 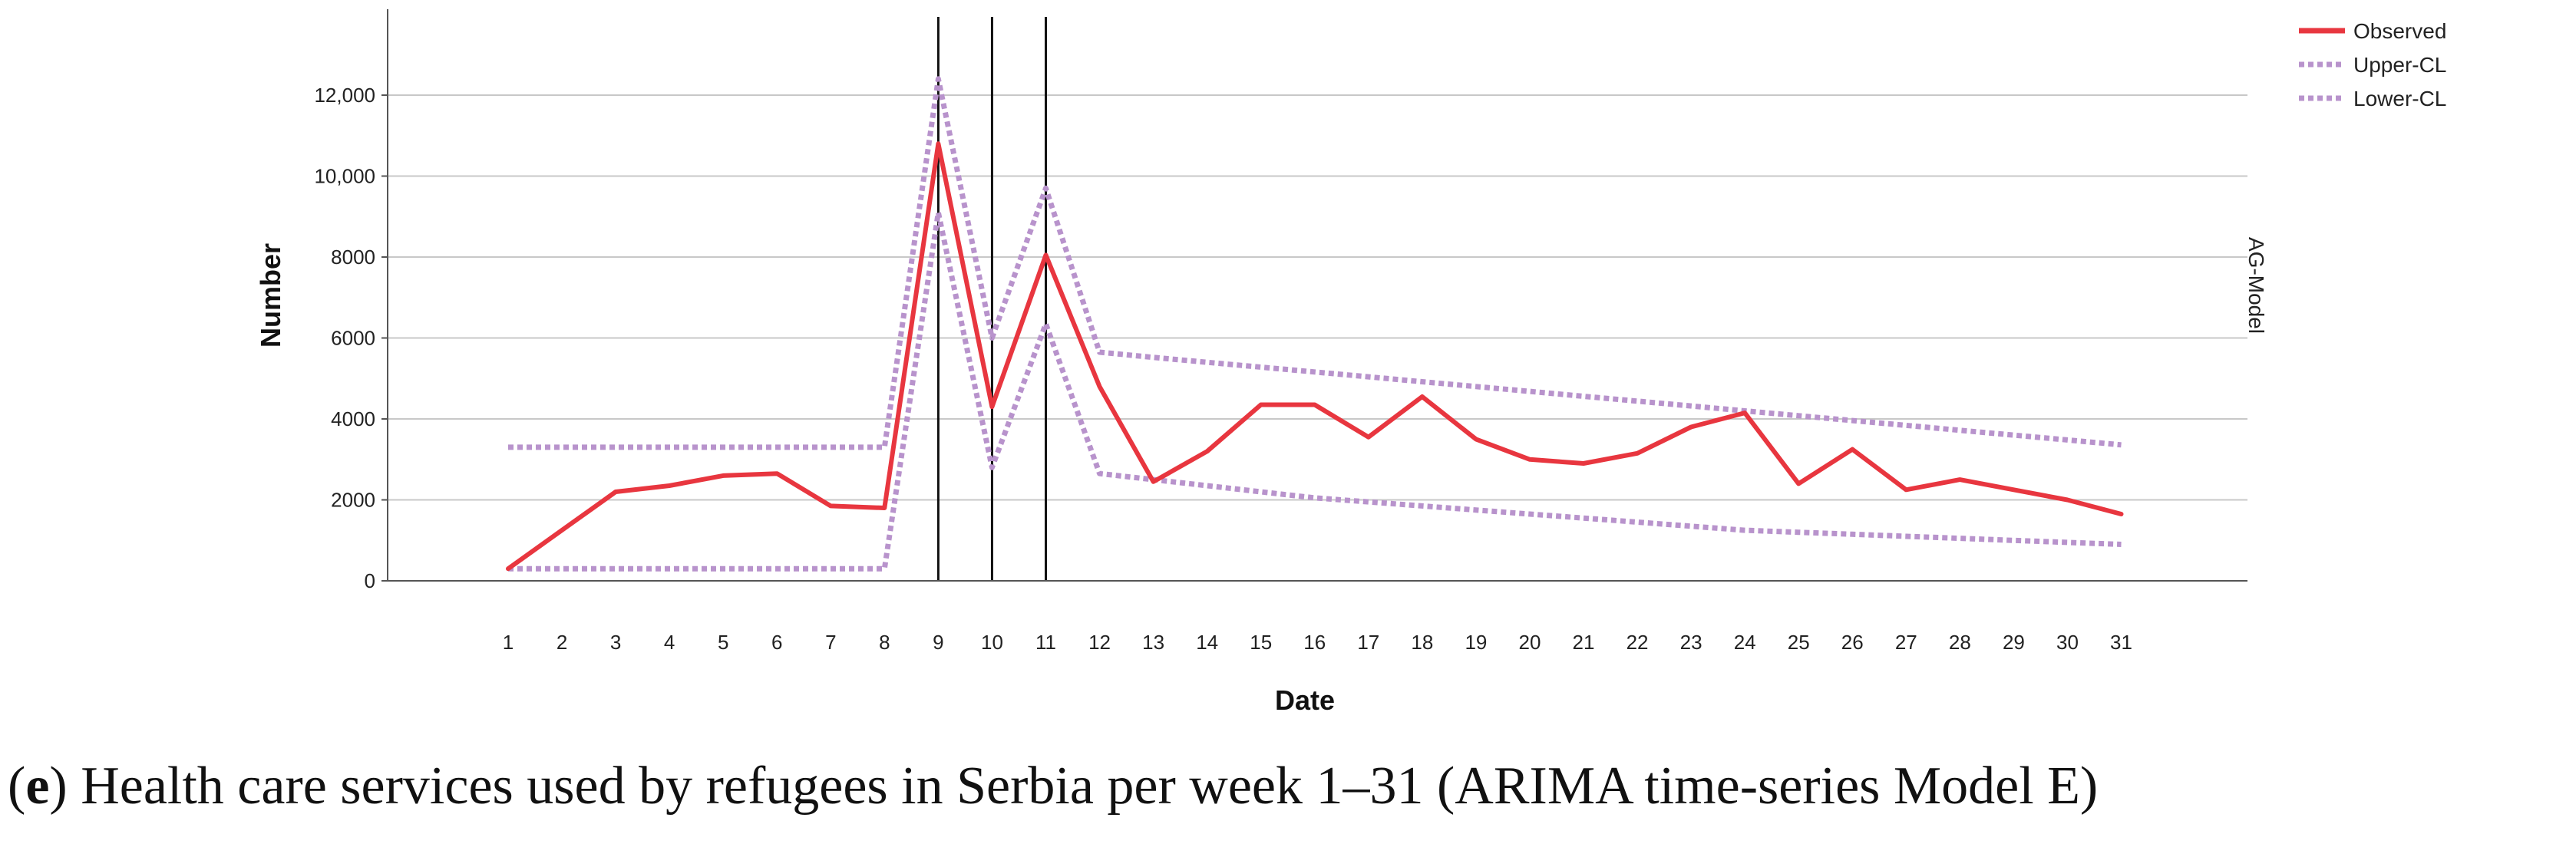 What do you see at coordinates (1153, 642) in the screenshot?
I see `x-tick-label-13: 13` at bounding box center [1153, 642].